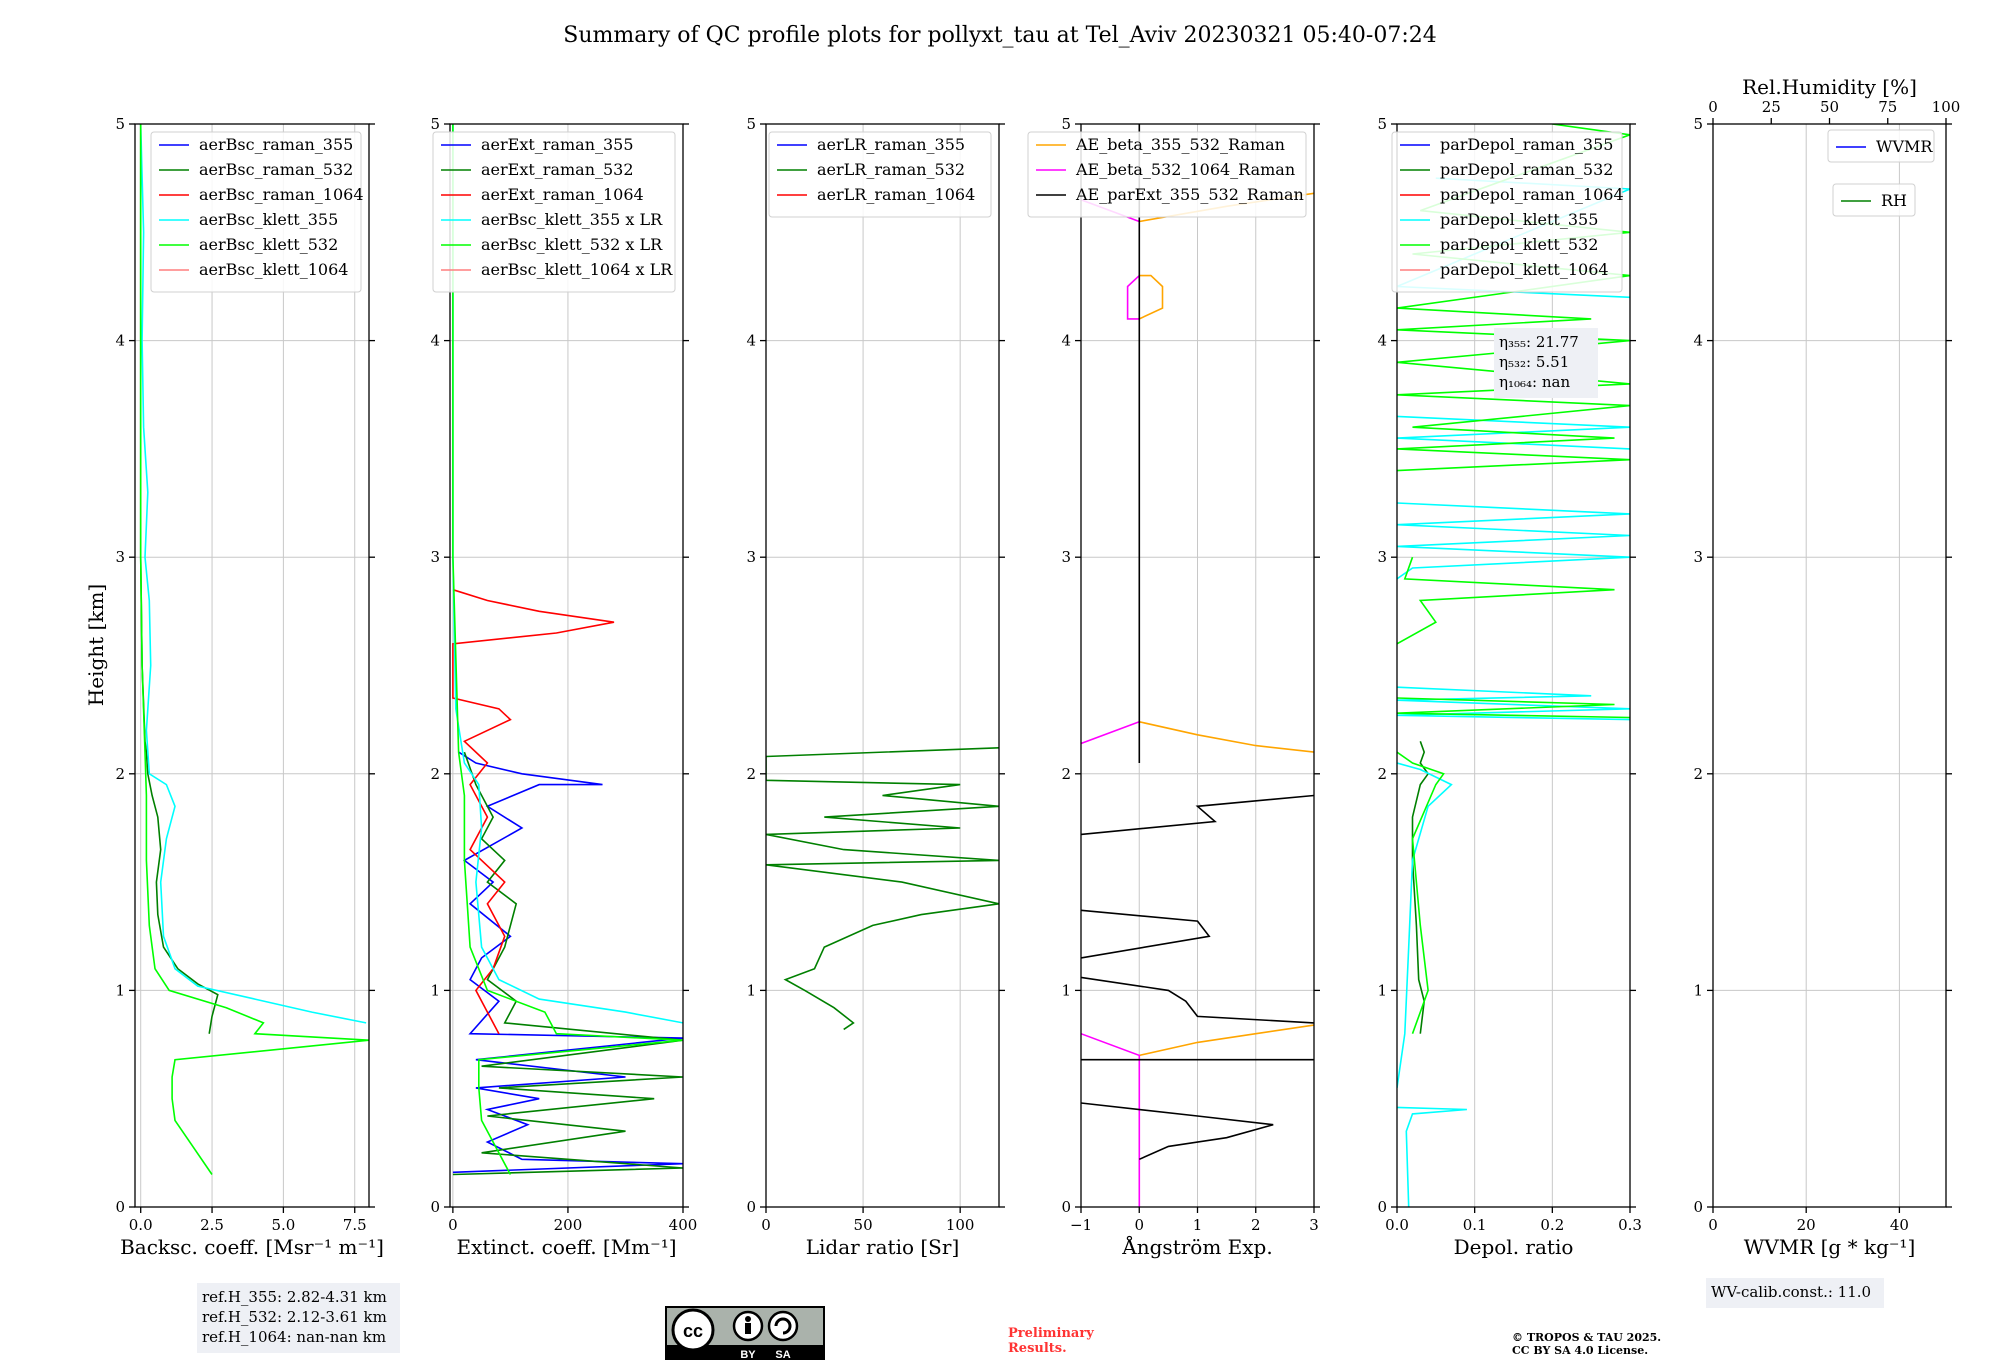 The height and width of the screenshot is (1360, 2000). Describe the element at coordinates (276, 144) in the screenshot. I see `legend-label: aerBsc_raman_355` at that location.